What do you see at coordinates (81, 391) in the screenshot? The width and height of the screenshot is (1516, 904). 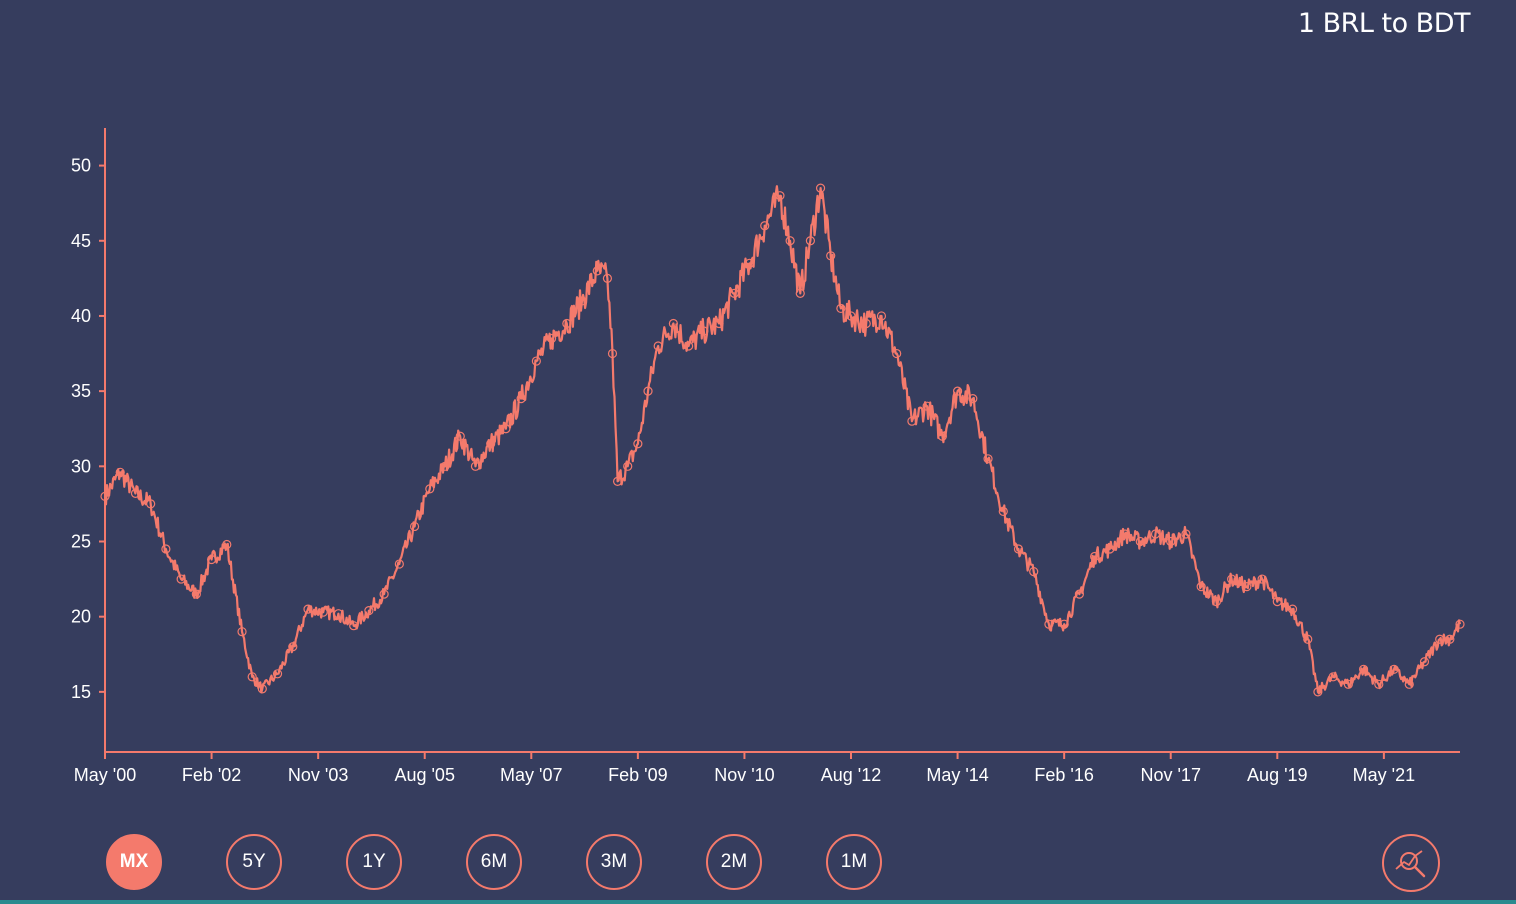 I see `y-tick-label: 35` at bounding box center [81, 391].